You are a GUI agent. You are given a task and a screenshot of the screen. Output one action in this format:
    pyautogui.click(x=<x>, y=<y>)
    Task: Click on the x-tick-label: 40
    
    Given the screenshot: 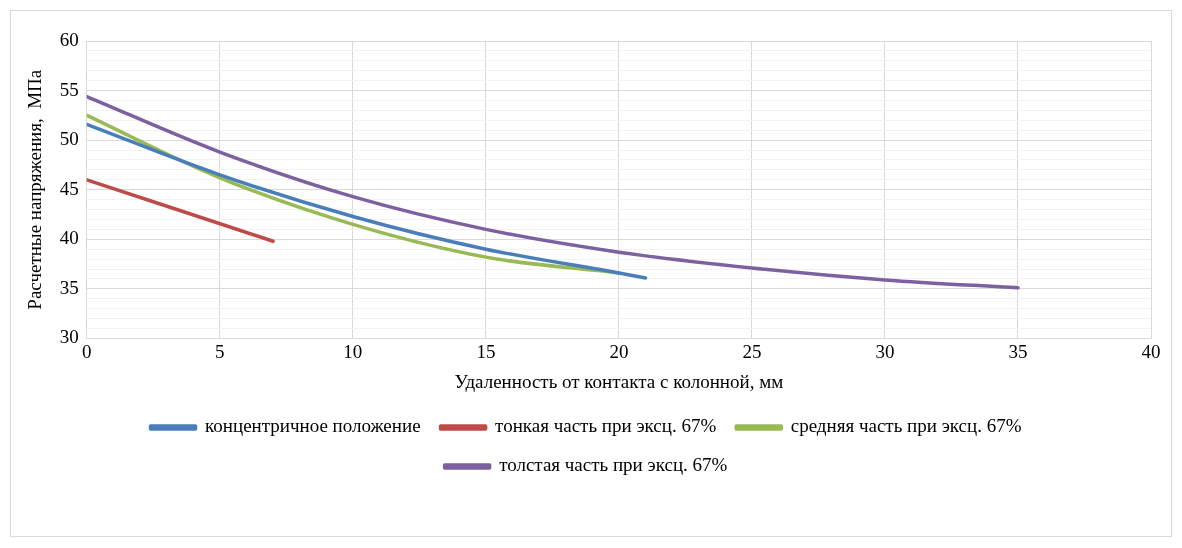 What is the action you would take?
    pyautogui.click(x=1151, y=351)
    